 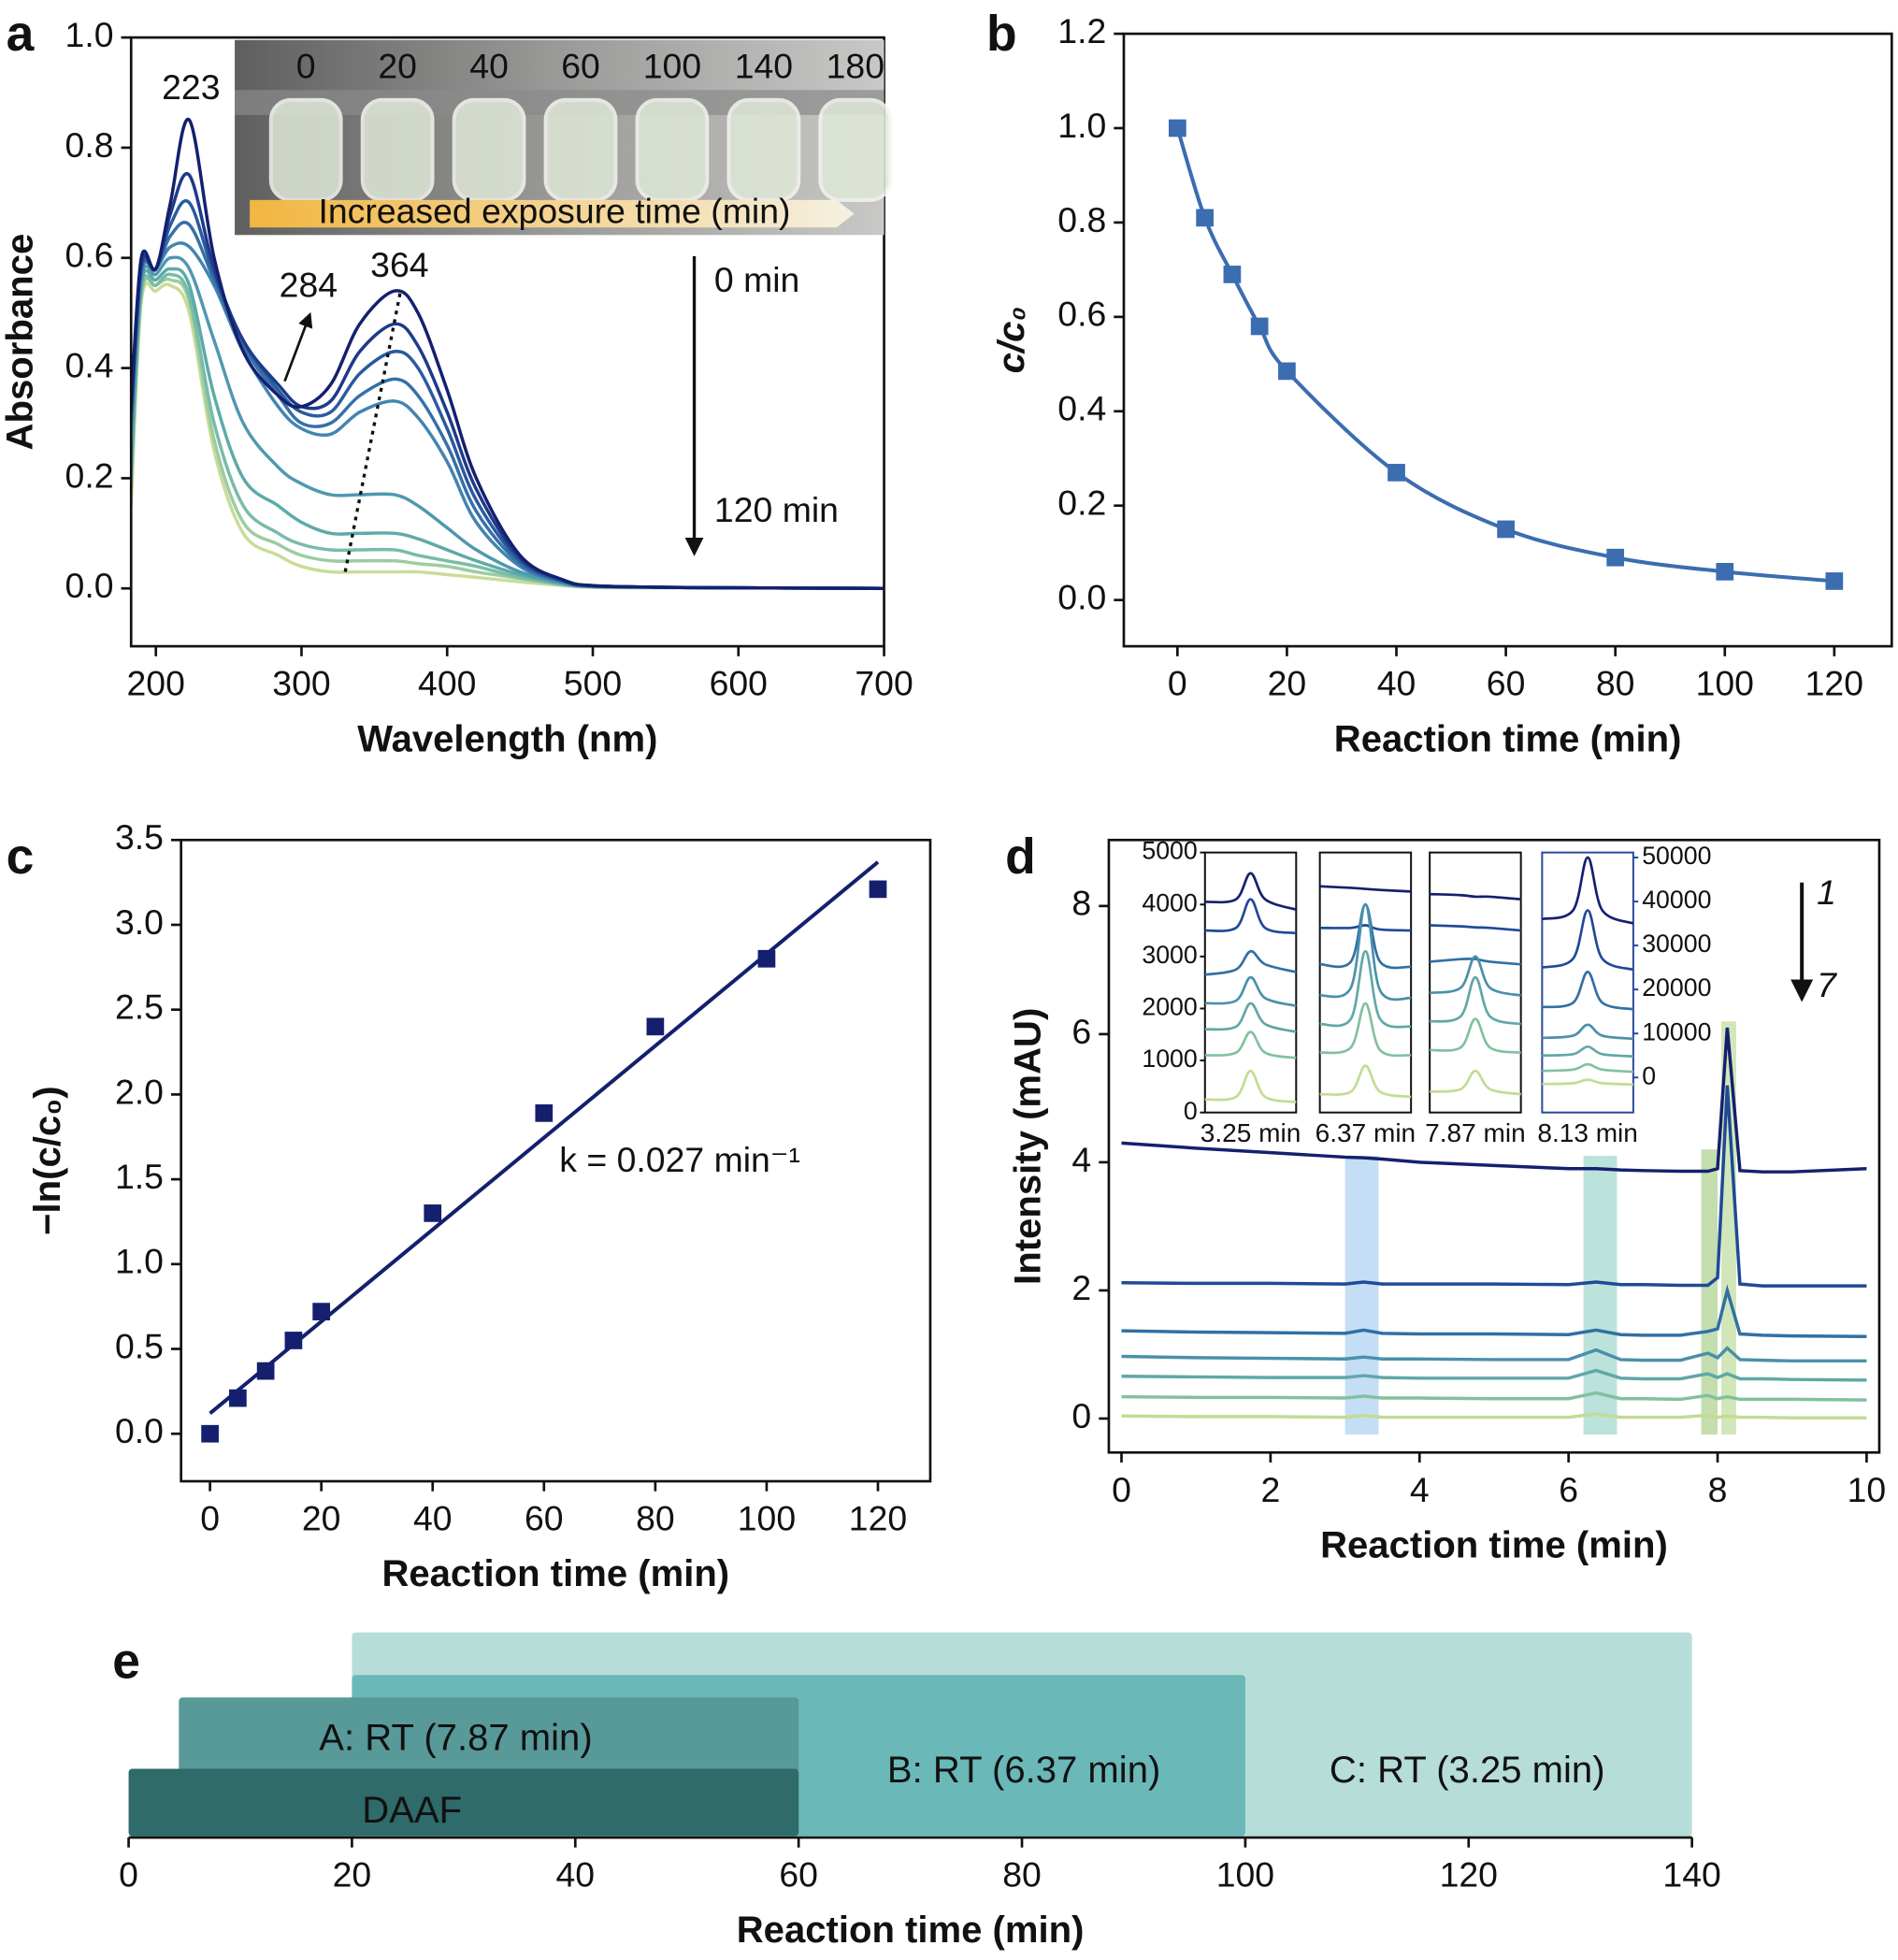 What do you see at coordinates (1081, 597) in the screenshot?
I see `y-tick-label: 0.0` at bounding box center [1081, 597].